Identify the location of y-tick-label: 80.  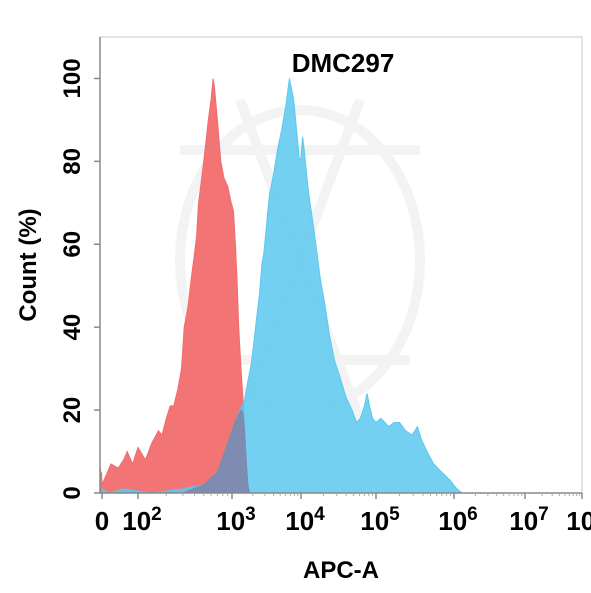
(72, 161).